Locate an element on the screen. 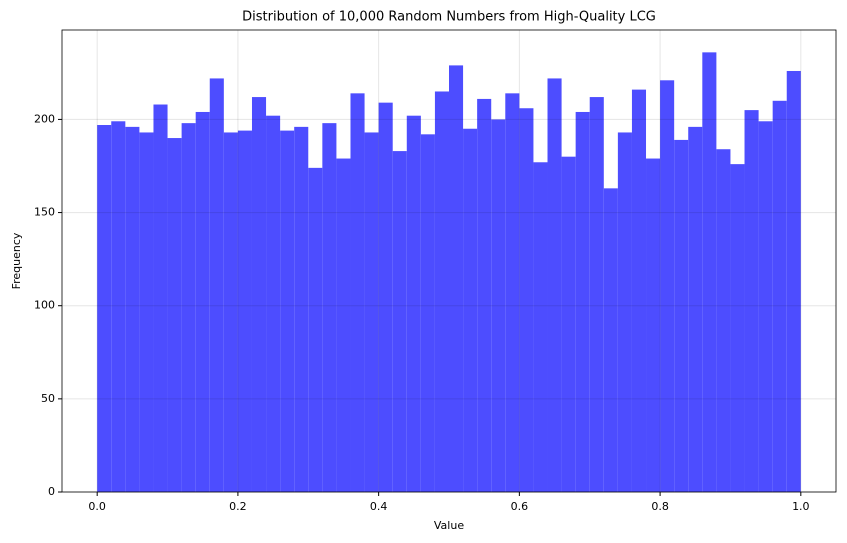  y-tick-label: 200 is located at coordinates (44, 118).